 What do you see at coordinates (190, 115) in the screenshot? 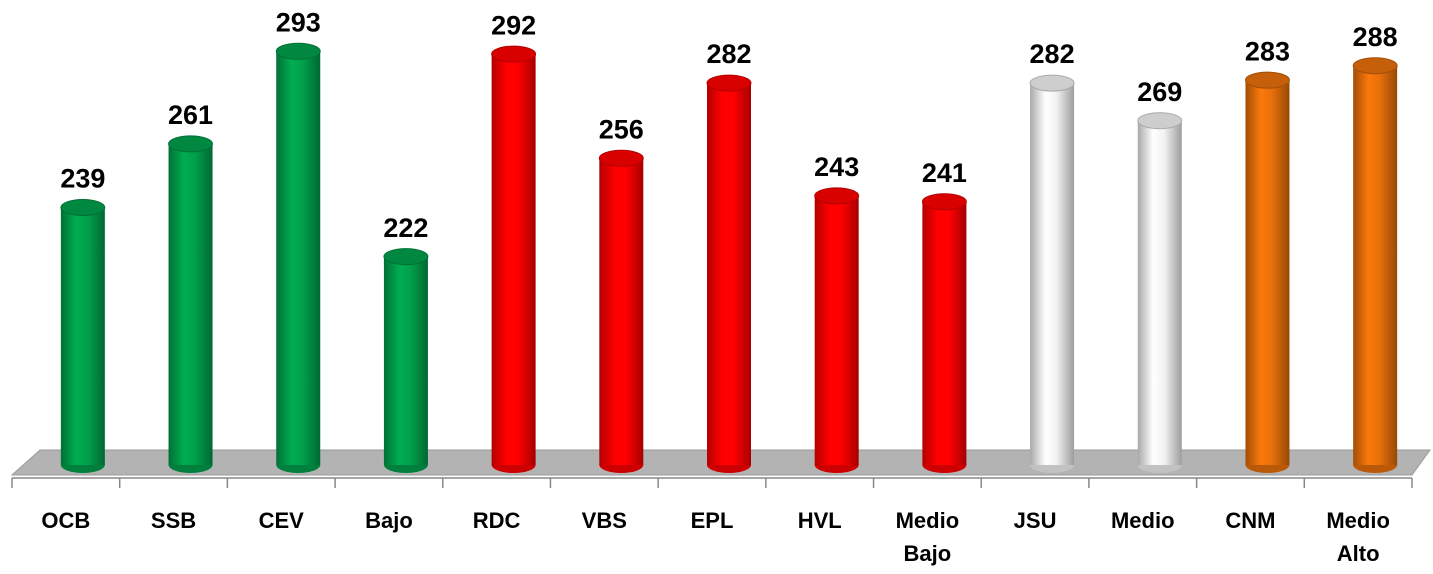
I see `value-label: 261` at bounding box center [190, 115].